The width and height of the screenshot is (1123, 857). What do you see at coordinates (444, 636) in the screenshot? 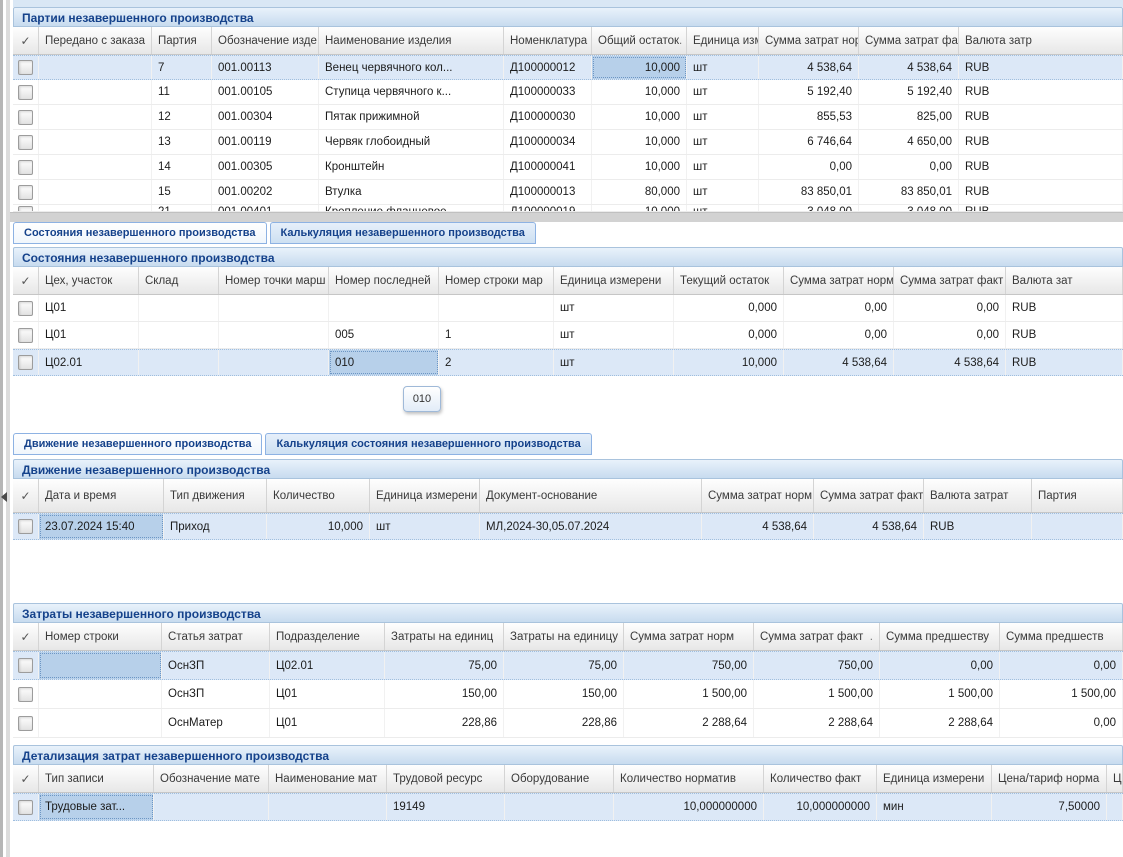
I see `col-header-zatraty-na-edinitsu-norm: Затраты на единиц` at bounding box center [444, 636].